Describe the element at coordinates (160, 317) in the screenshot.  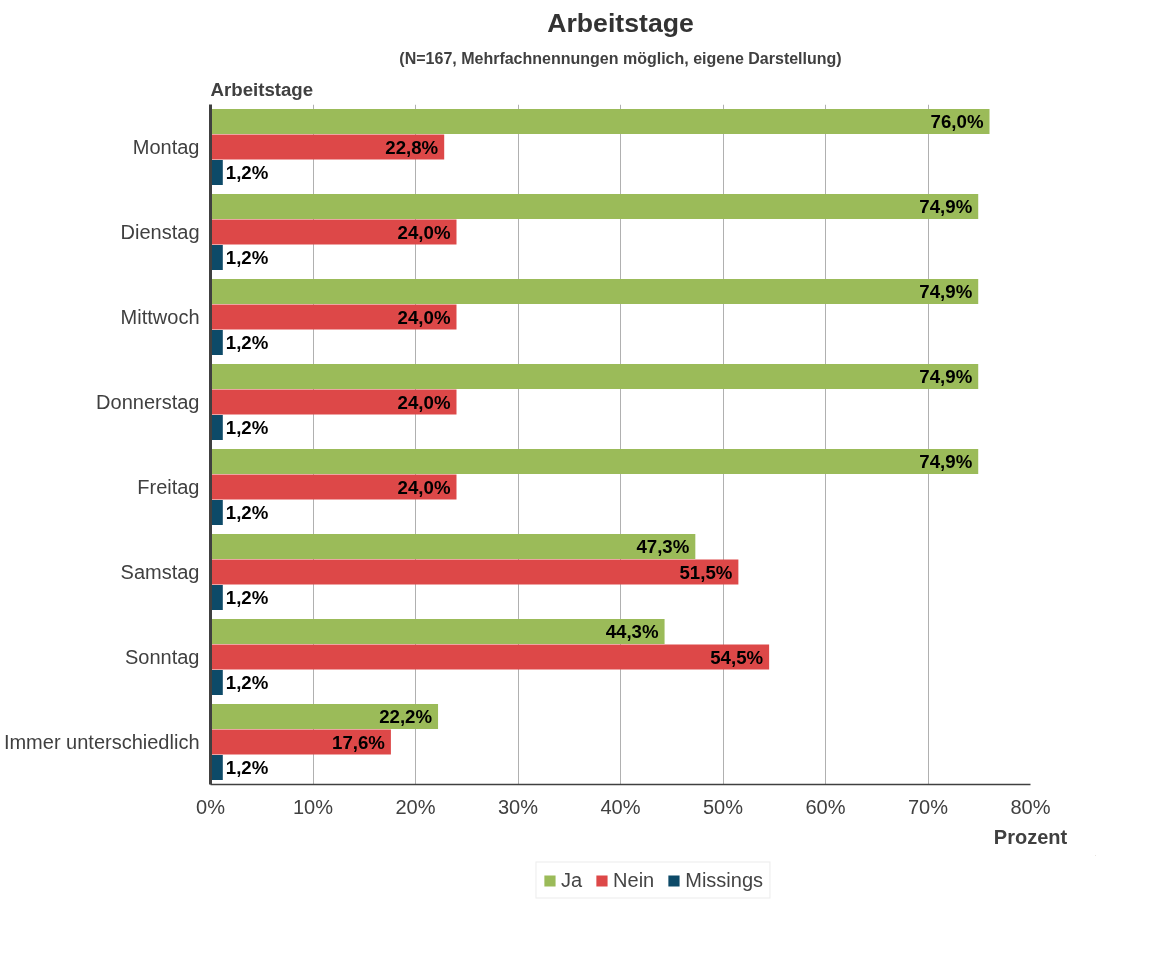
I see `y-tick-label: Mittwoch` at that location.